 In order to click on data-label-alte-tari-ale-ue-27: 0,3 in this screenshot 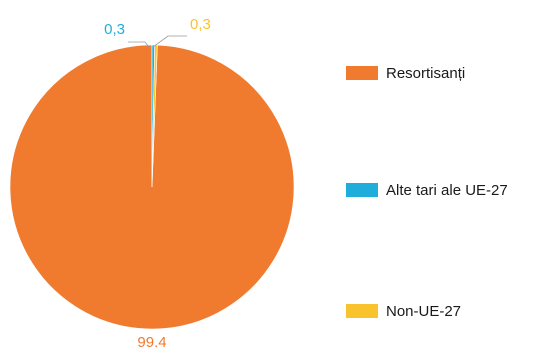, I will do `click(114, 29)`.